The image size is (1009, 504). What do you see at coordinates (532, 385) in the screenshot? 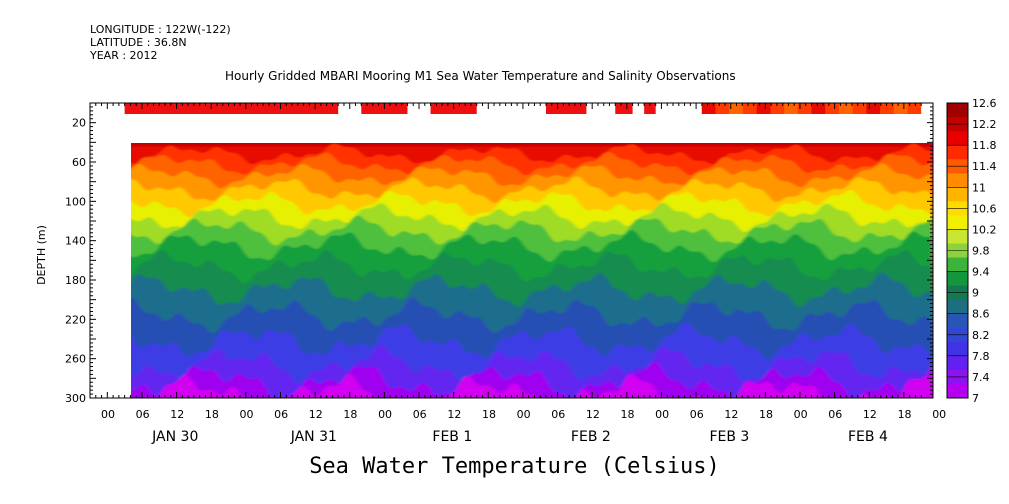
I see `temperature-band` at bounding box center [532, 385].